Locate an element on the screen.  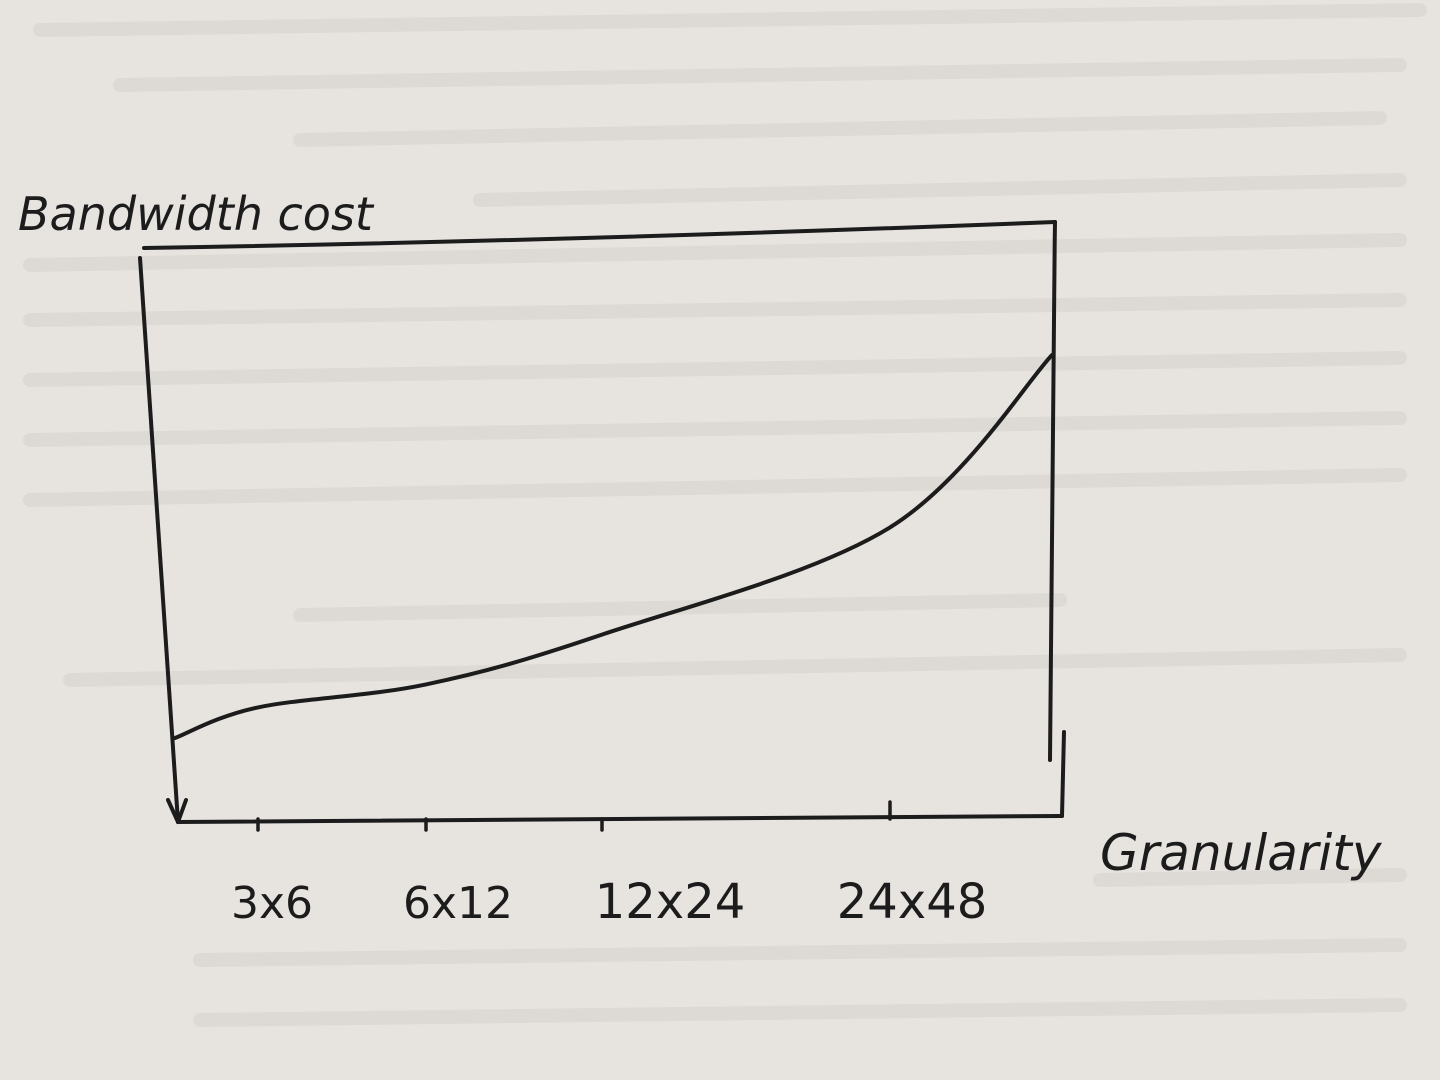
x-ticks is located at coordinates (574, 816).